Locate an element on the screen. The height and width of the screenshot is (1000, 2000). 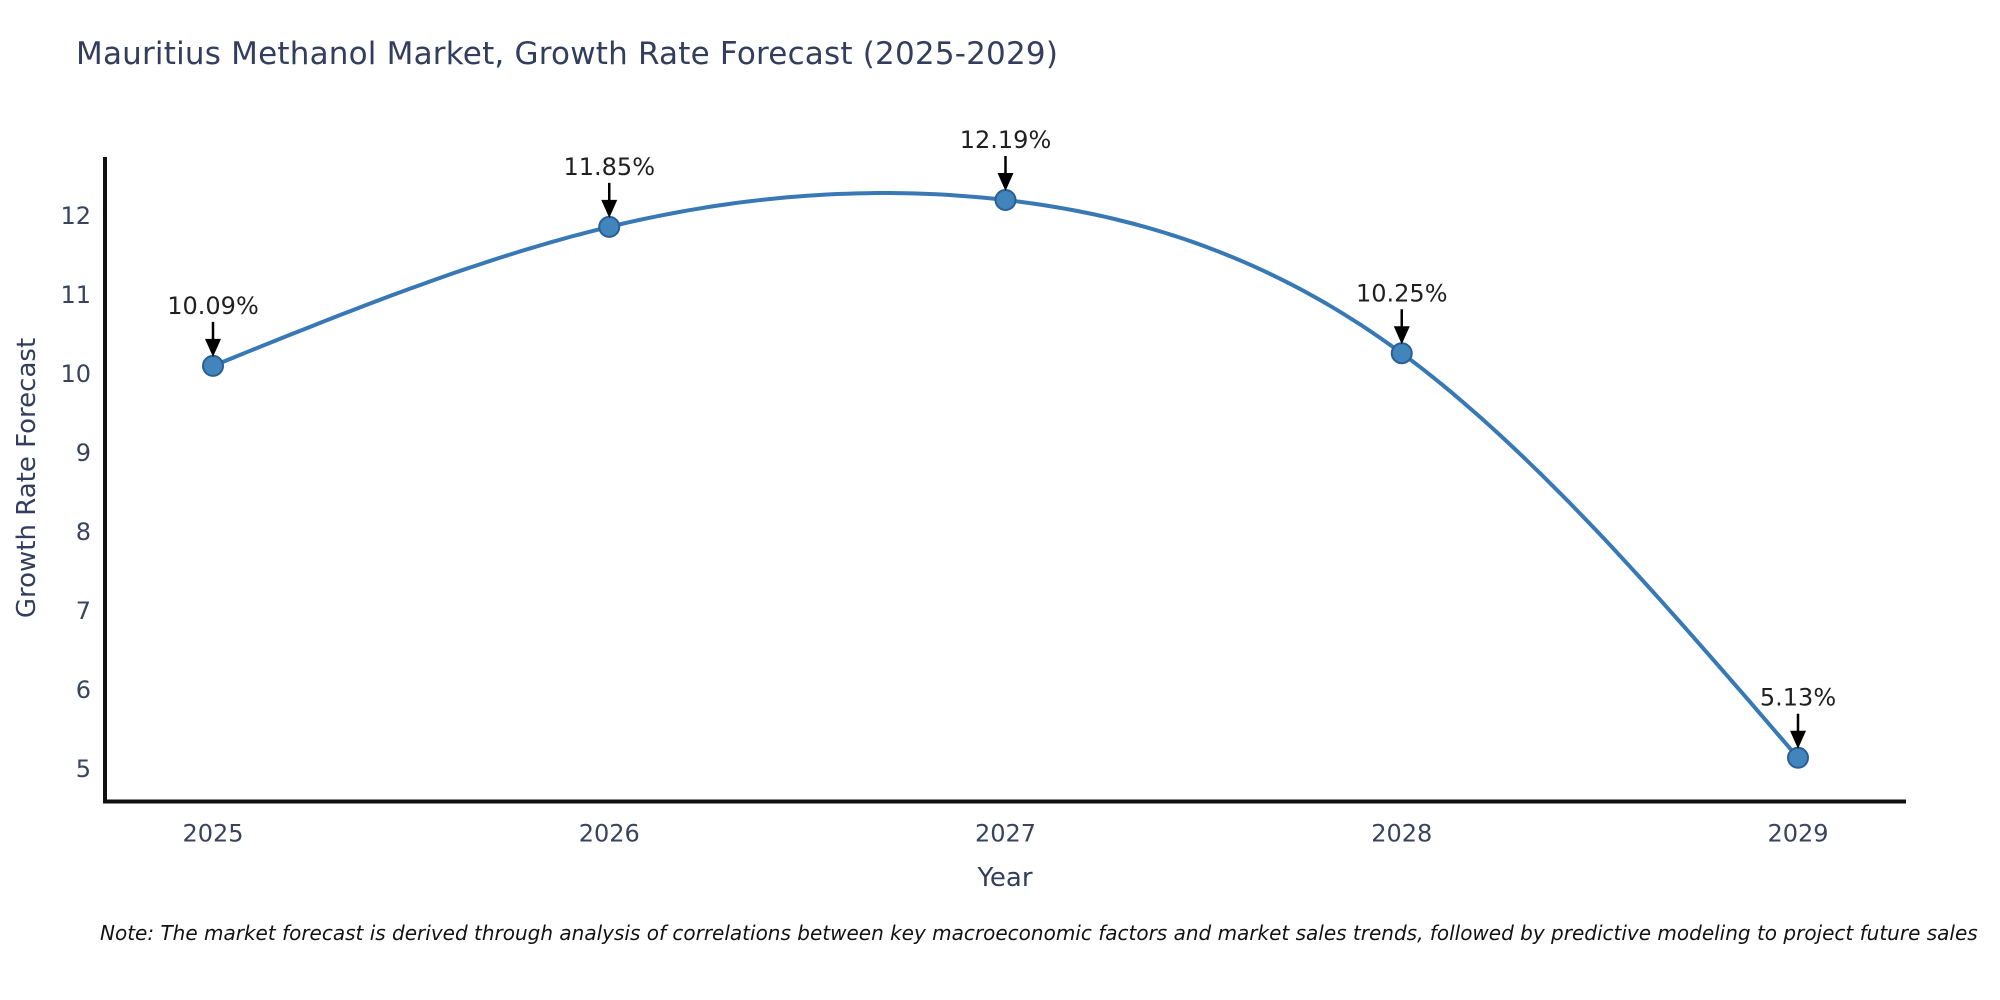
point-annotation-label: 5.13% is located at coordinates (1798, 698).